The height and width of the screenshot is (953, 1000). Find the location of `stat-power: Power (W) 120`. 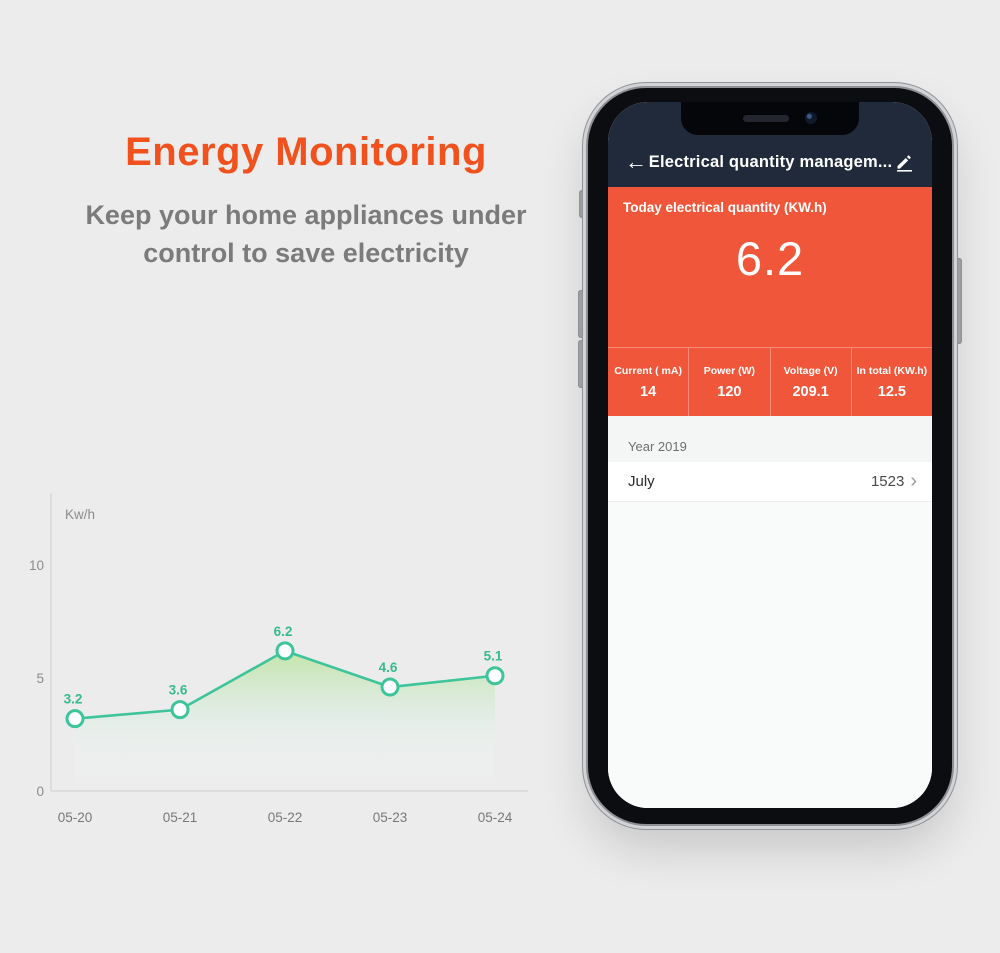

stat-power: Power (W) 120 is located at coordinates (728, 382).